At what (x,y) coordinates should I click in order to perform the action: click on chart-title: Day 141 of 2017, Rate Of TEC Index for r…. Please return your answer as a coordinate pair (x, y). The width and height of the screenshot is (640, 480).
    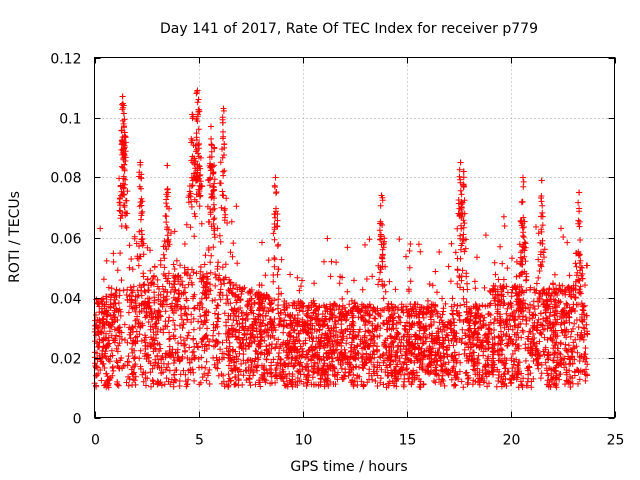
    Looking at the image, I should click on (349, 29).